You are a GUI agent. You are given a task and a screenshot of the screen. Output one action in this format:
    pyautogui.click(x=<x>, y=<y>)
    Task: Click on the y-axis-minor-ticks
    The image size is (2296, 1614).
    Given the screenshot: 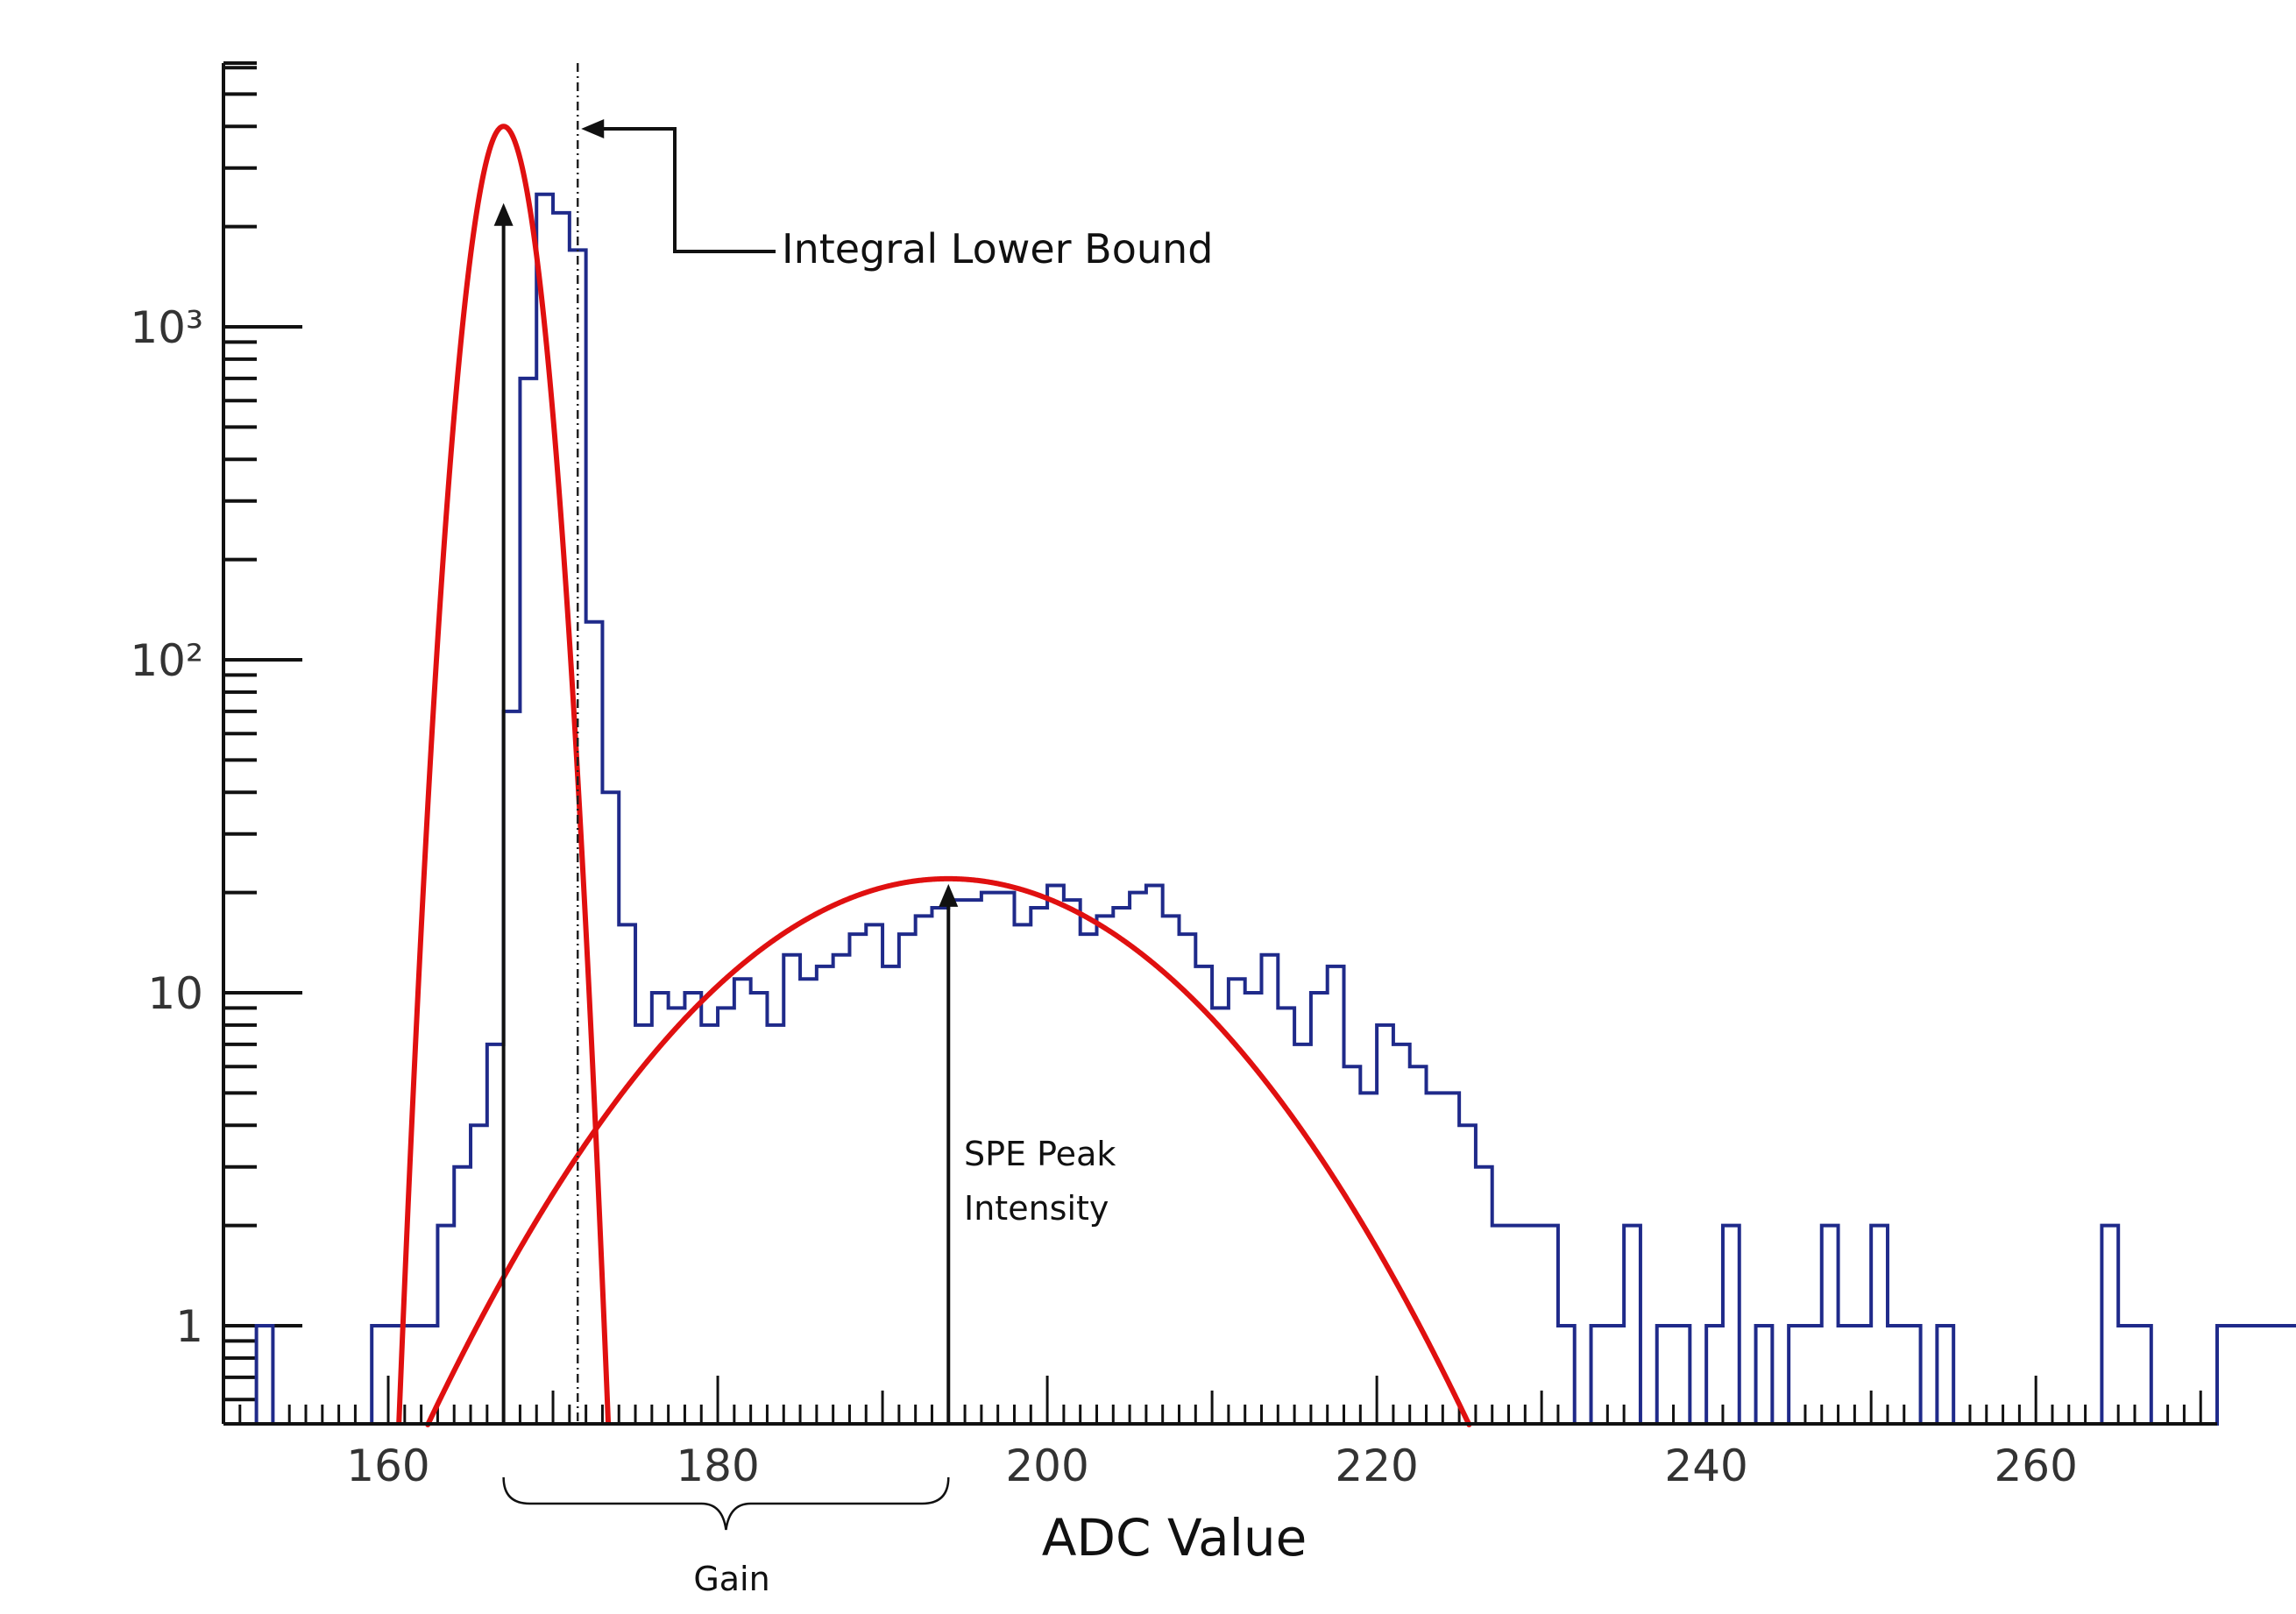 What is the action you would take?
    pyautogui.click(x=240, y=731)
    